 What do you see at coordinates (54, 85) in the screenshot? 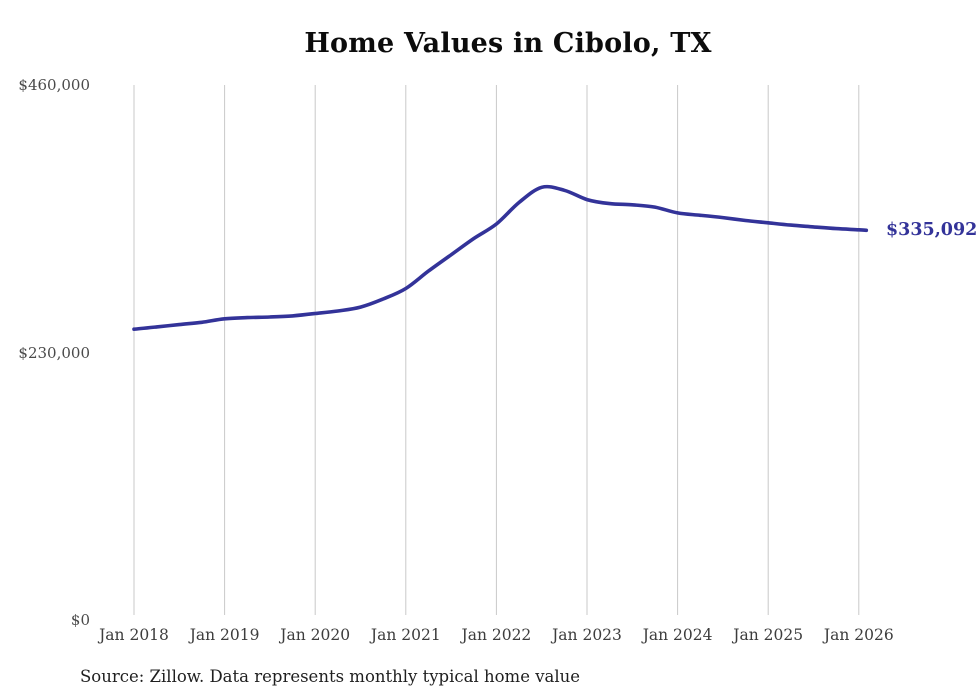
I see `y-tick-460000: $460,000` at bounding box center [54, 85].